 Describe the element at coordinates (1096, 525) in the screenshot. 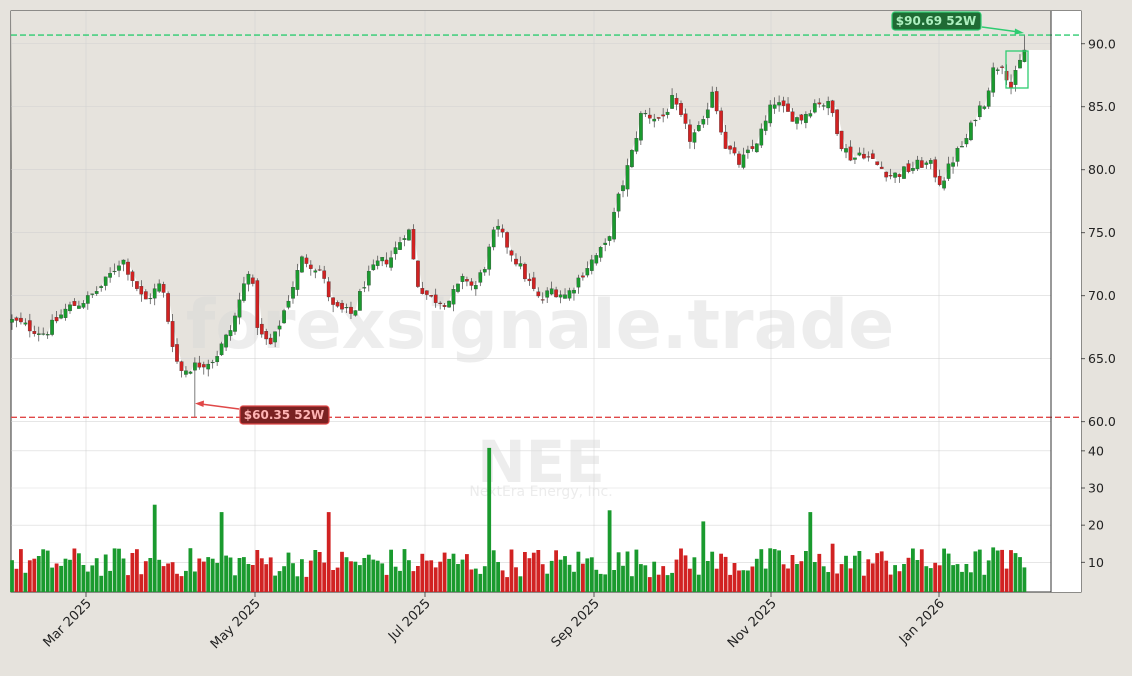

I see `volume-tick-label: 20` at that location.